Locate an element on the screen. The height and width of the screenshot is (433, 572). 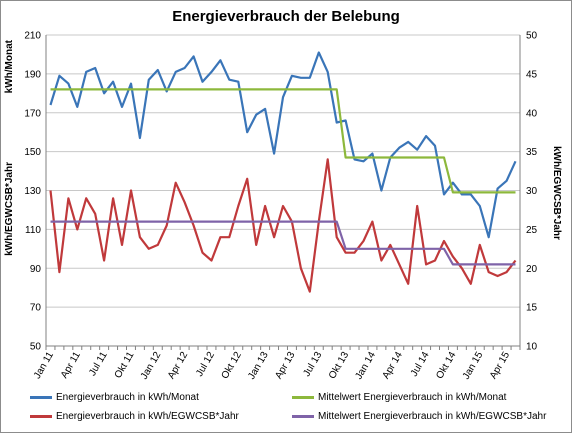
x-tick-label: Jan 11 is located at coordinates (44, 365).